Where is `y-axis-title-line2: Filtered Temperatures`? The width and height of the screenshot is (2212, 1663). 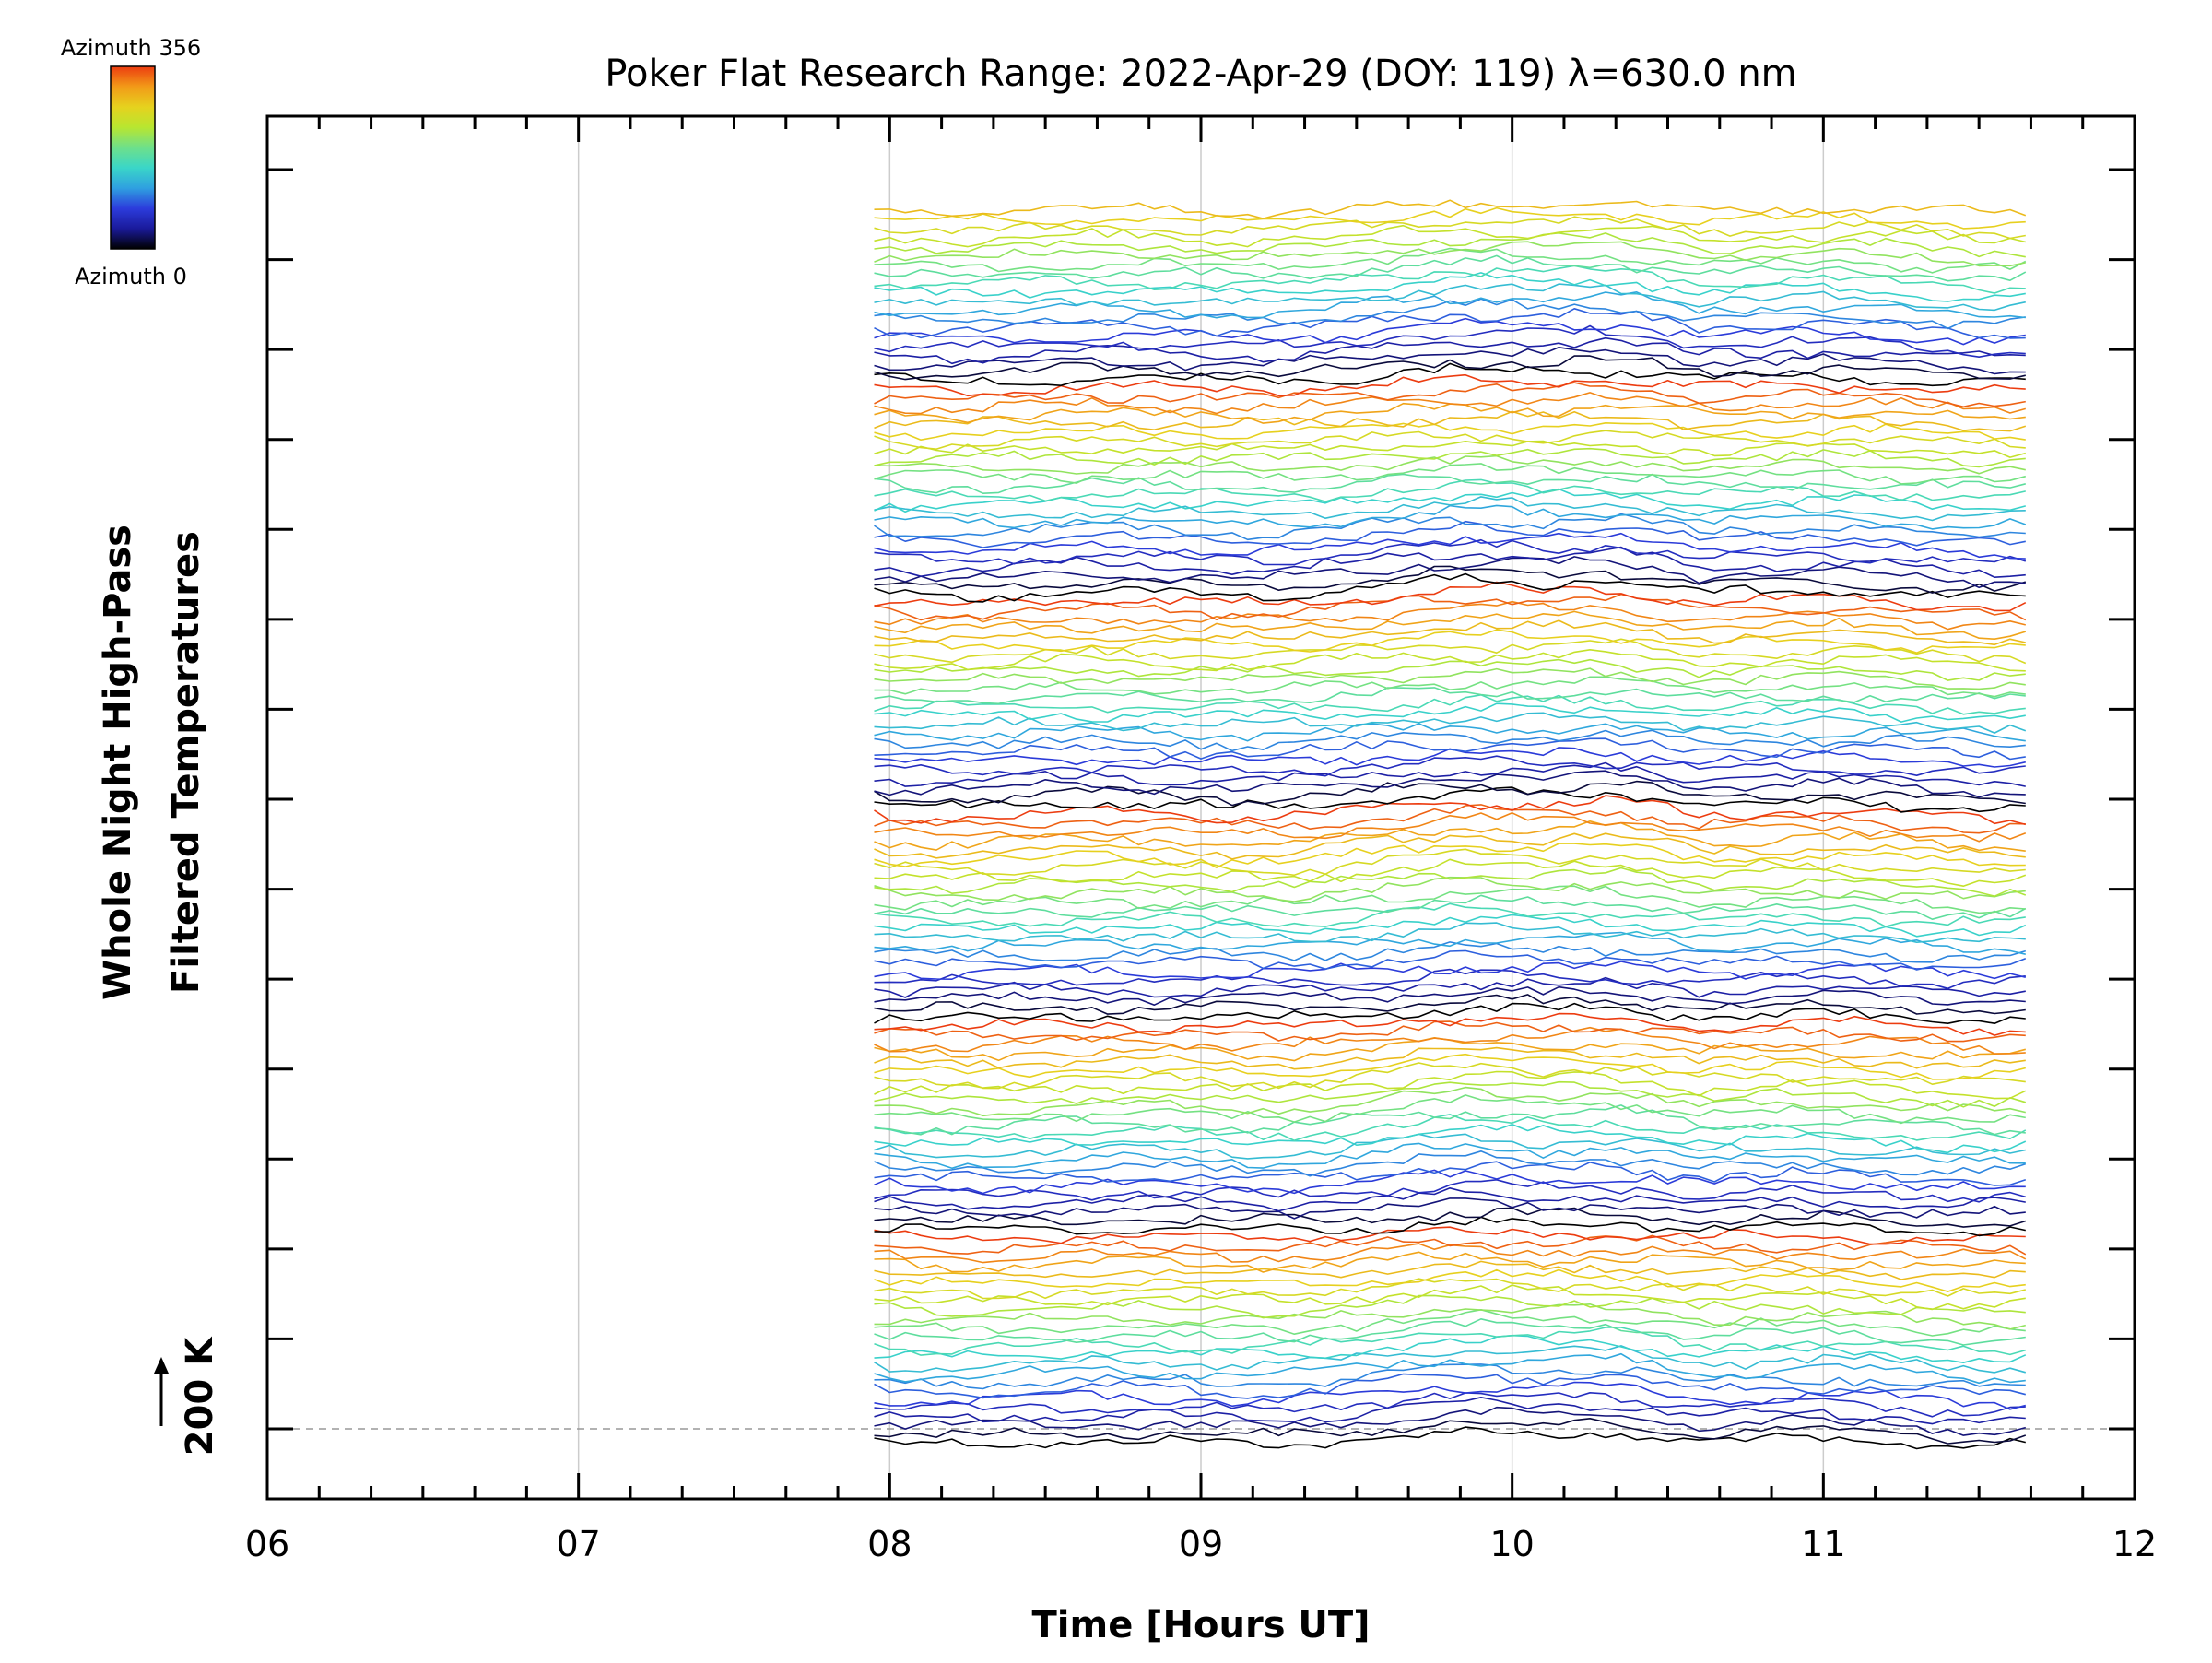
y-axis-title-line2: Filtered Temperatures is located at coordinates (186, 762).